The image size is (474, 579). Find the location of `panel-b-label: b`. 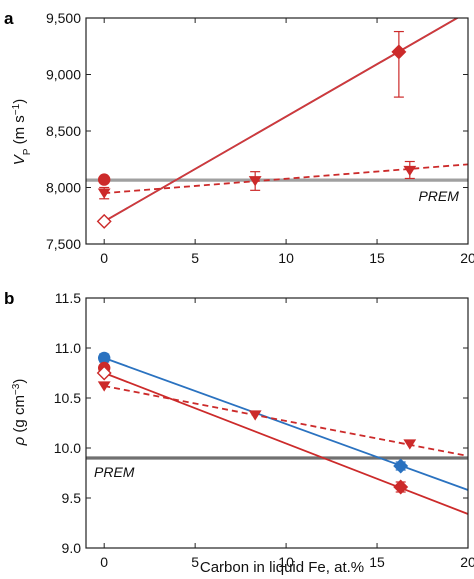

panel-b-label: b is located at coordinates (9, 298).